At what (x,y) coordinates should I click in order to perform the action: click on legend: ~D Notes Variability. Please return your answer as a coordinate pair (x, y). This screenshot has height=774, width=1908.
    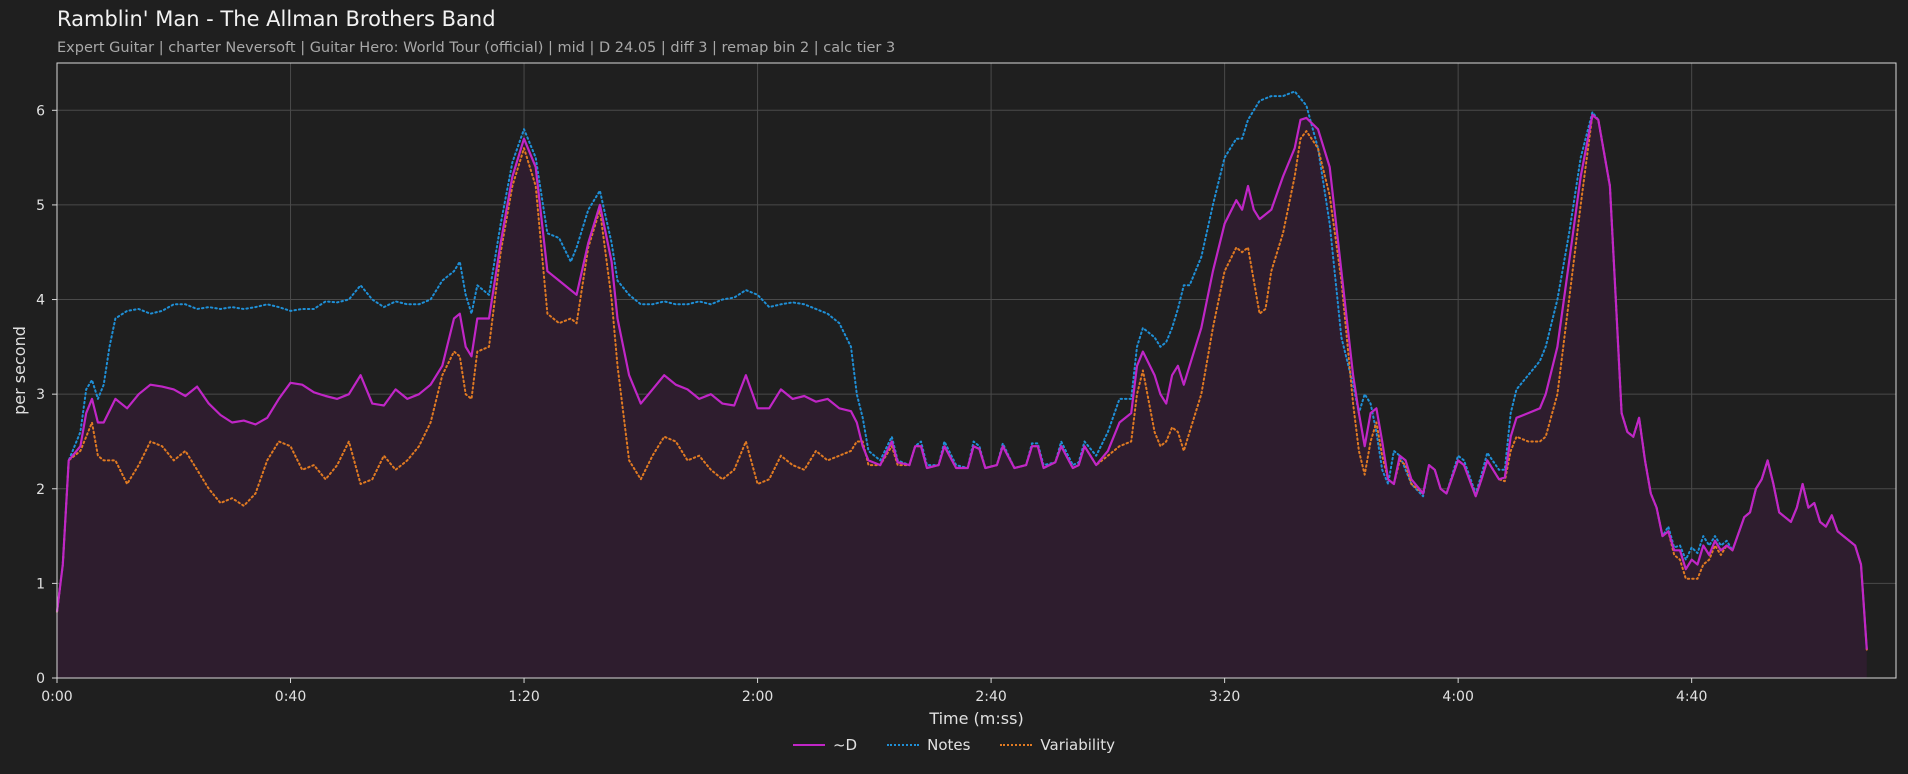
    Looking at the image, I should click on (954, 745).